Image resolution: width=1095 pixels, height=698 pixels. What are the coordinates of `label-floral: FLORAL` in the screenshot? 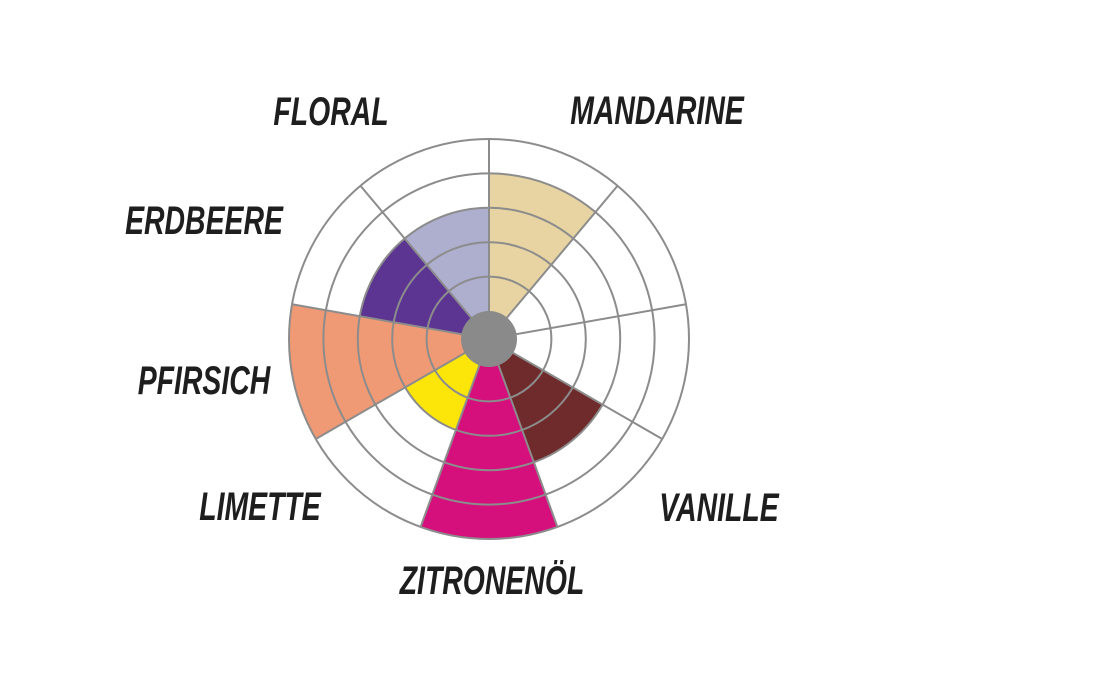 It's located at (331, 112).